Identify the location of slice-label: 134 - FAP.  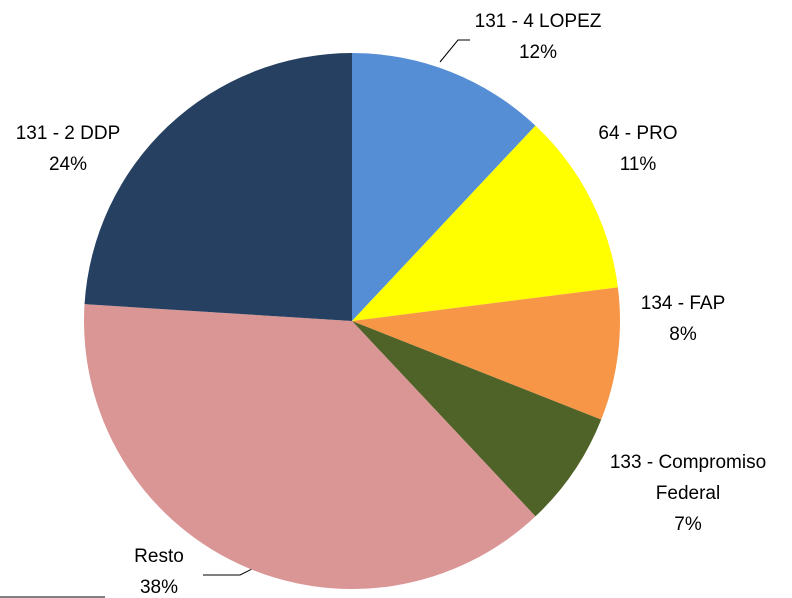
(683, 303).